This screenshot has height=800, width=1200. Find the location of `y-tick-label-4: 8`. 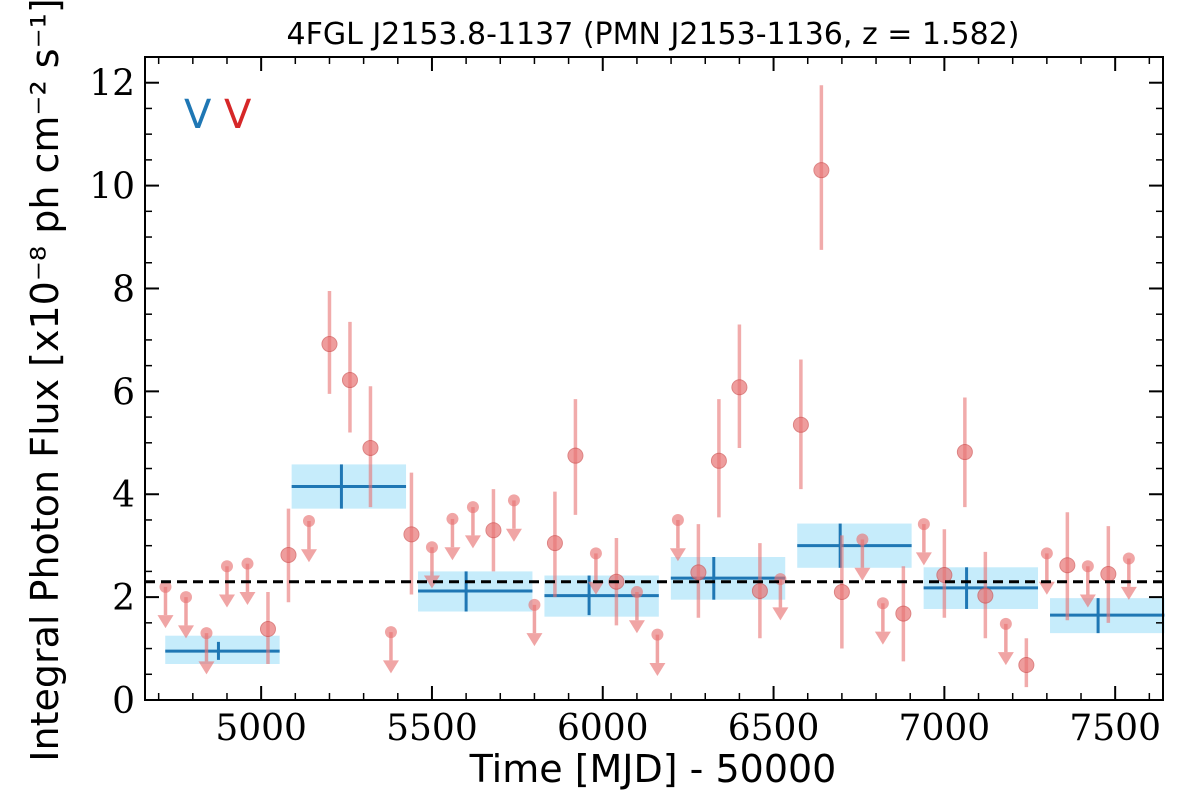

y-tick-label-4: 8 is located at coordinates (123, 289).